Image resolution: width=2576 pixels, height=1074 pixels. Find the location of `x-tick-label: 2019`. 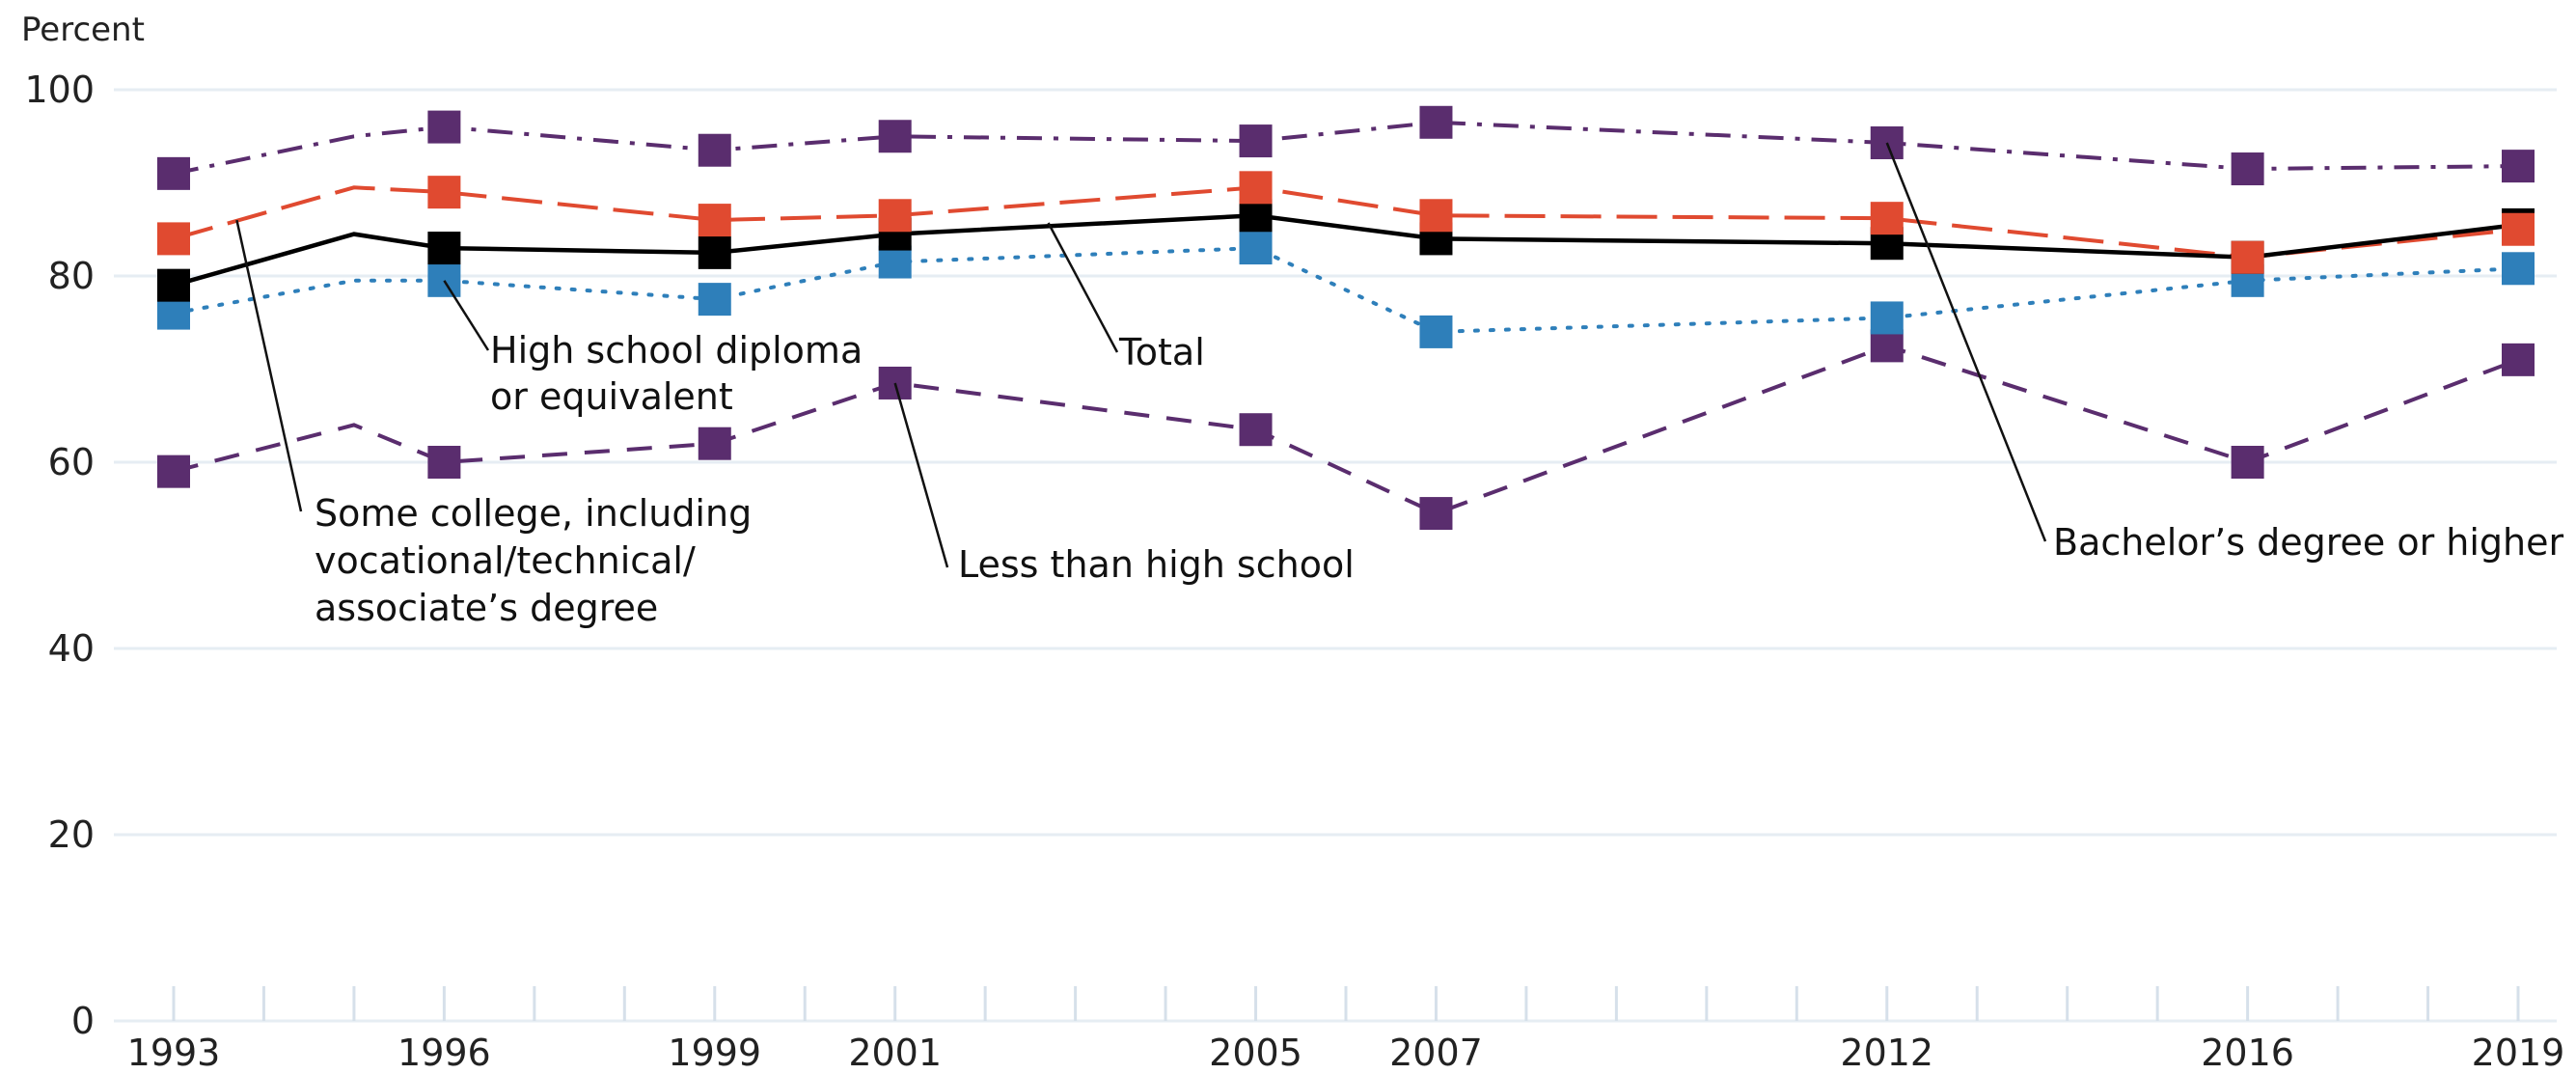

x-tick-label: 2019 is located at coordinates (2518, 1053).